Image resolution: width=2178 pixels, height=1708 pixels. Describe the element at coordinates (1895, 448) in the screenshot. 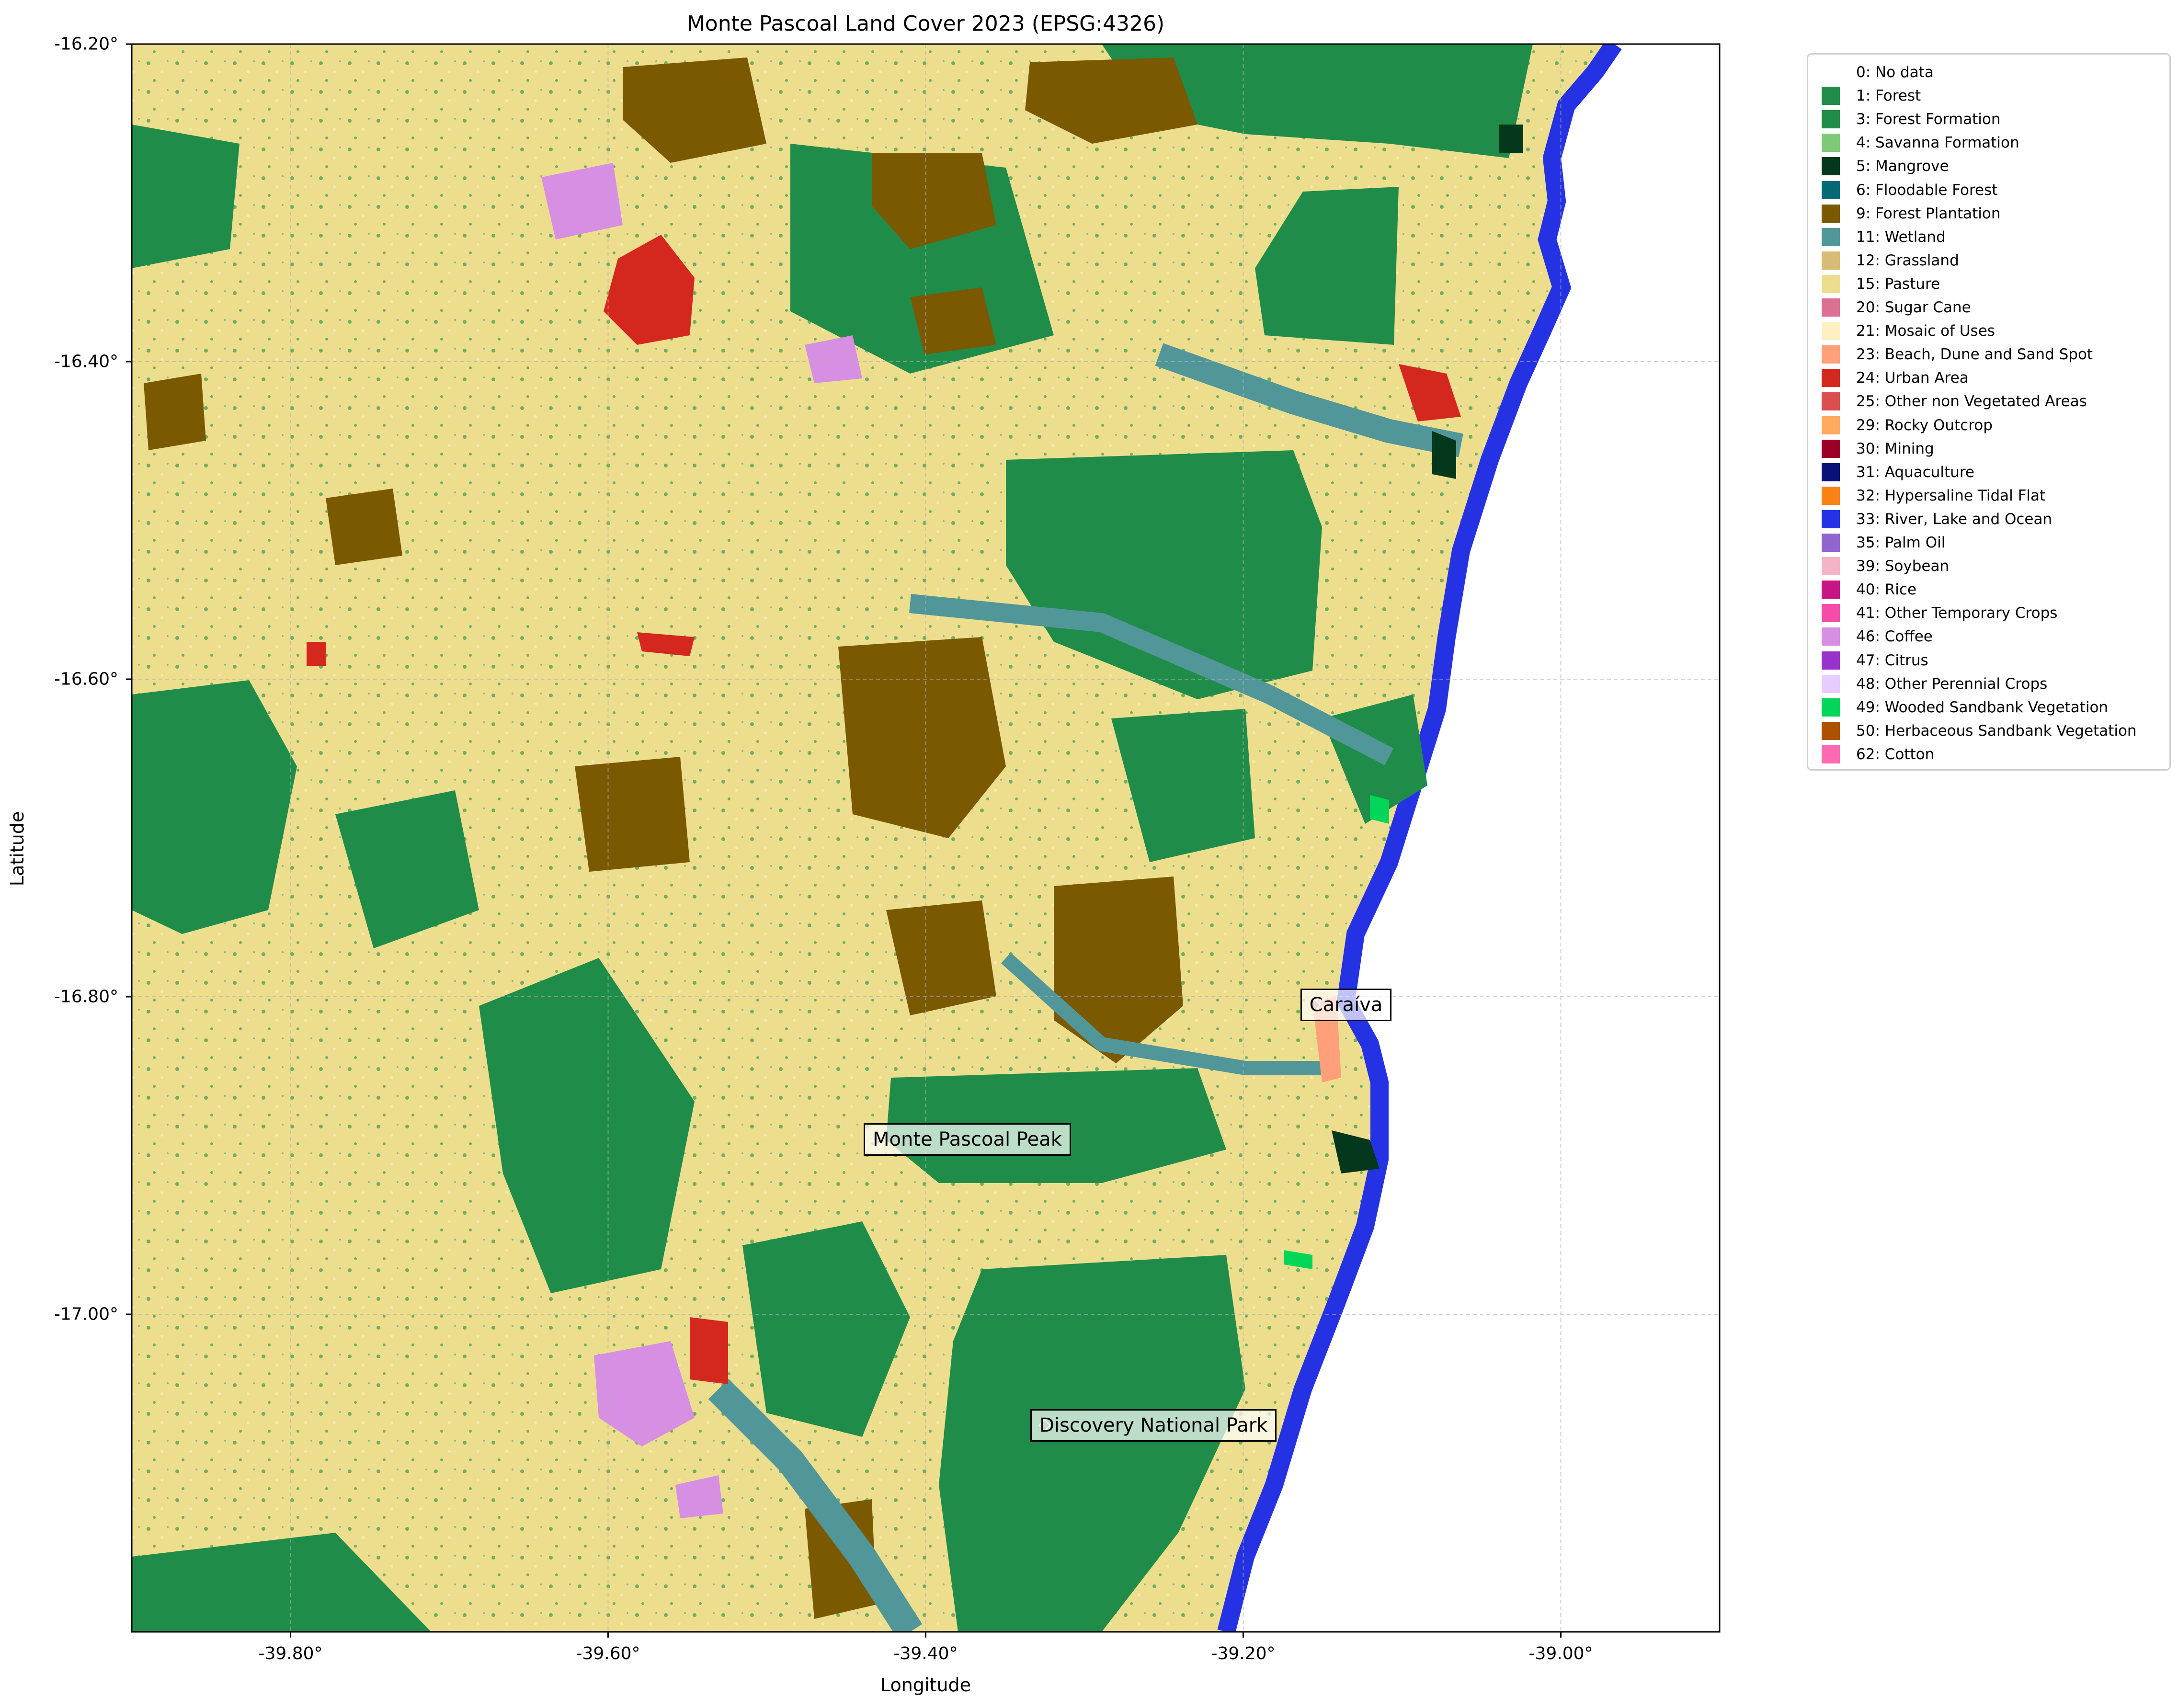

I see `legend-label: 30: Mining` at that location.